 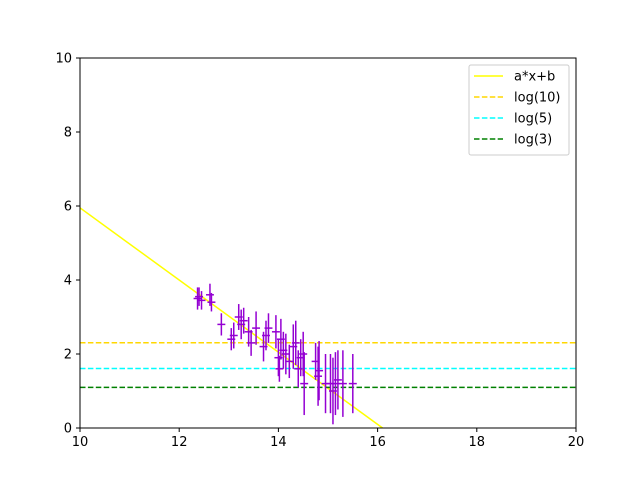 I want to click on y-tick-label: 2, so click(x=68, y=355).